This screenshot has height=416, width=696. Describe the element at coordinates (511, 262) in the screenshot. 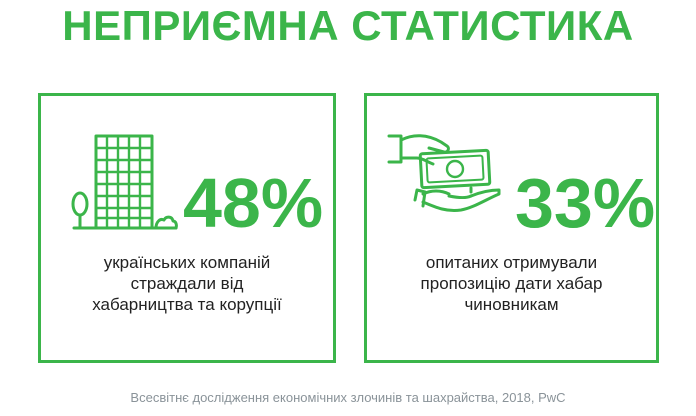

I see `description-line: опитаних отримували` at that location.